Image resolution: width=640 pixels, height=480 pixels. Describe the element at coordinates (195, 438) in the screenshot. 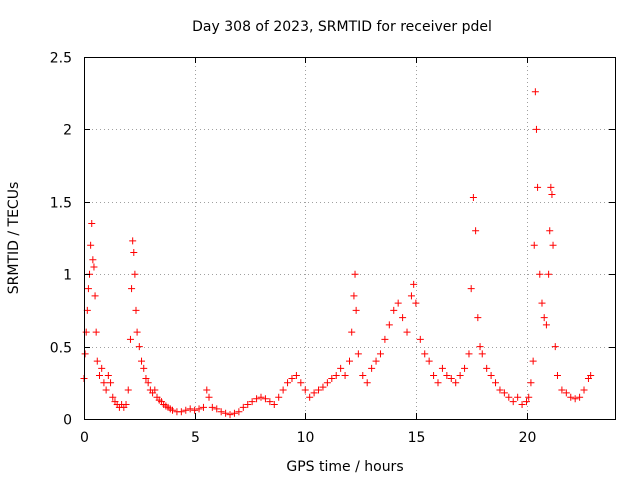

I see `x-tick-label: 5` at that location.